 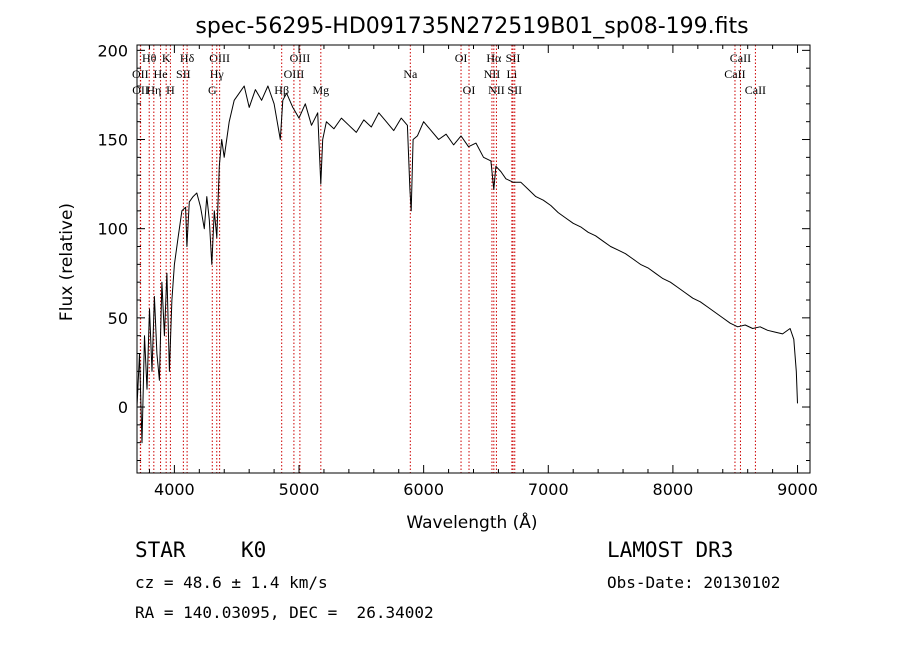 What do you see at coordinates (512, 74) in the screenshot?
I see `spectral-line-label: Li` at bounding box center [512, 74].